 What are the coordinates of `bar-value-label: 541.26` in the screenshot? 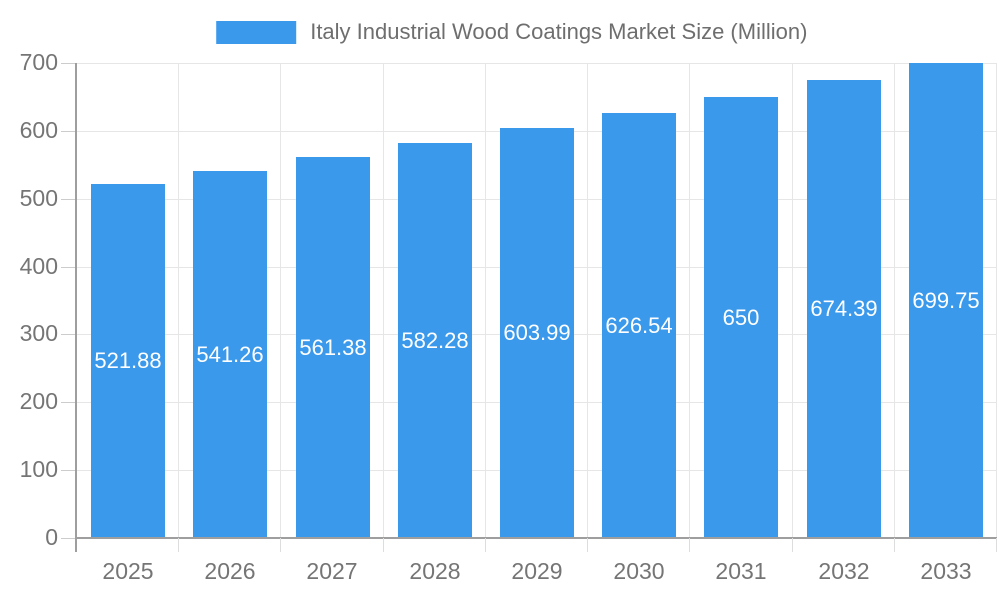 It's located at (230, 354).